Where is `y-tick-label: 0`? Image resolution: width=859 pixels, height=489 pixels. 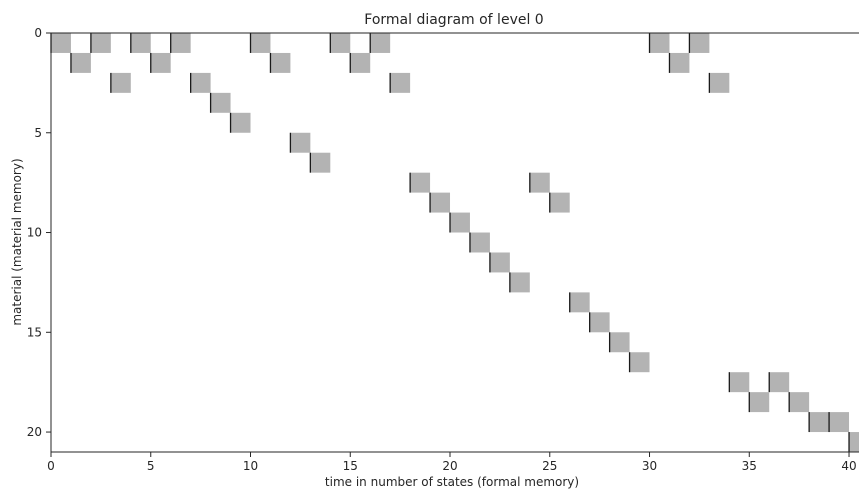
y-tick-label: 0 is located at coordinates (38, 33).